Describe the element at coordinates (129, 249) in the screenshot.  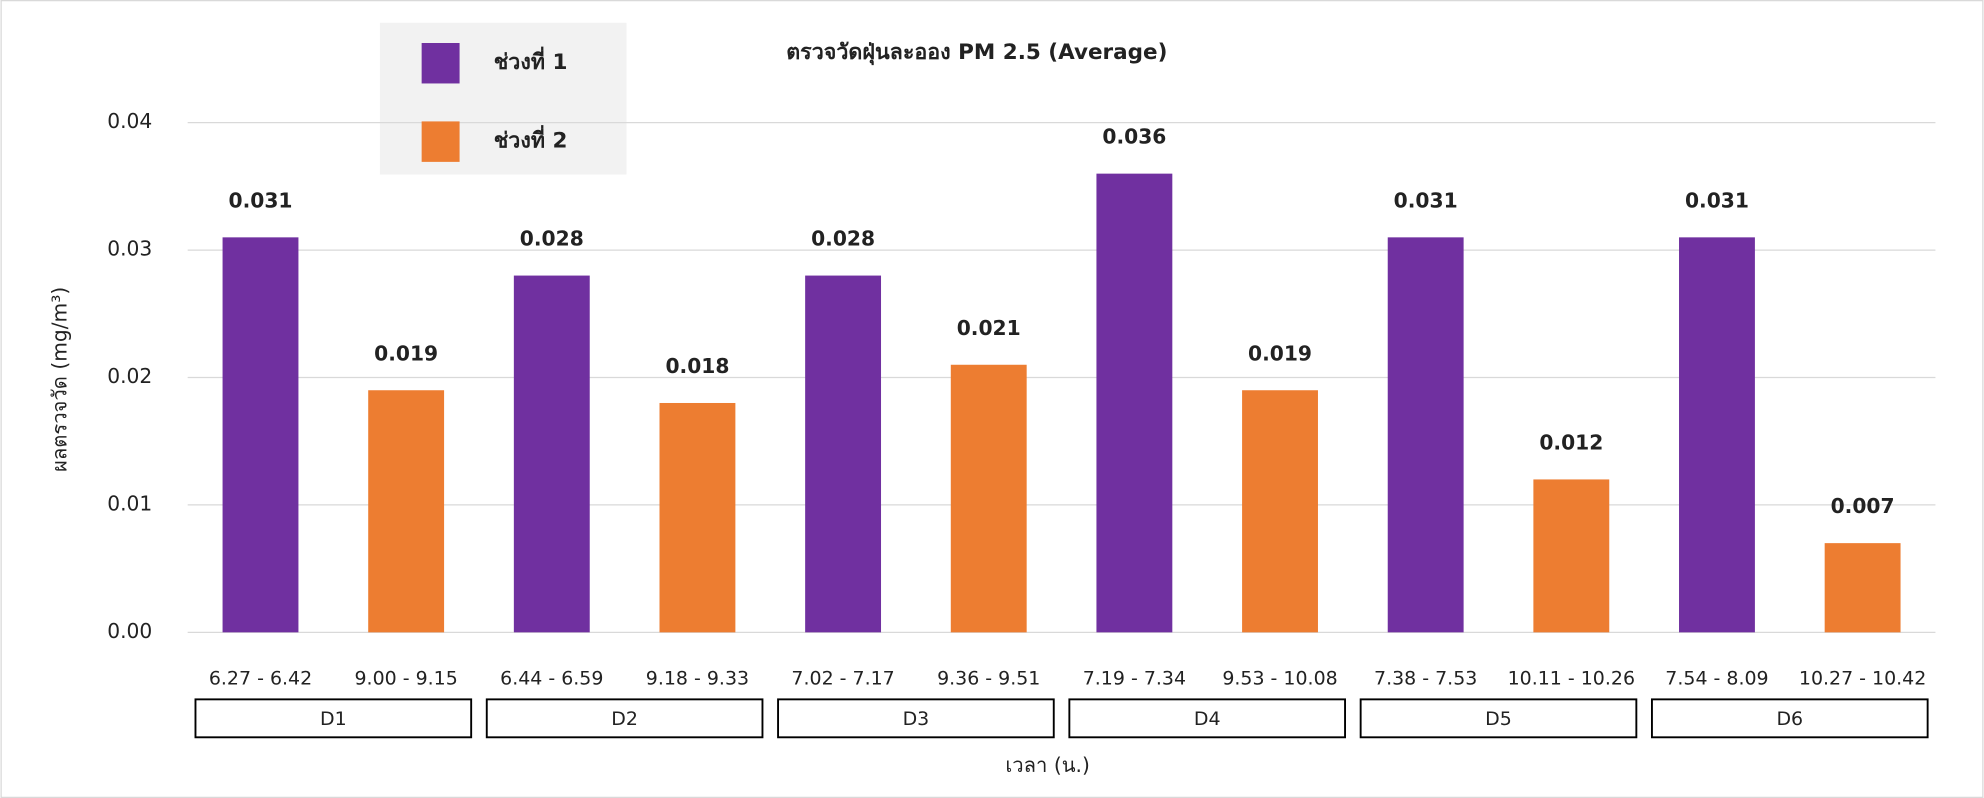
I see `y-tick-label: 0.03` at that location.